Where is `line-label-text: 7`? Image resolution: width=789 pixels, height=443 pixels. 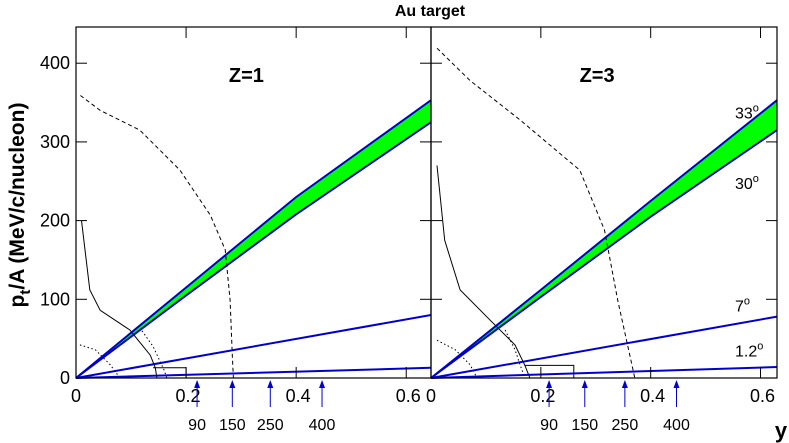 line-label-text: 7 is located at coordinates (739, 307).